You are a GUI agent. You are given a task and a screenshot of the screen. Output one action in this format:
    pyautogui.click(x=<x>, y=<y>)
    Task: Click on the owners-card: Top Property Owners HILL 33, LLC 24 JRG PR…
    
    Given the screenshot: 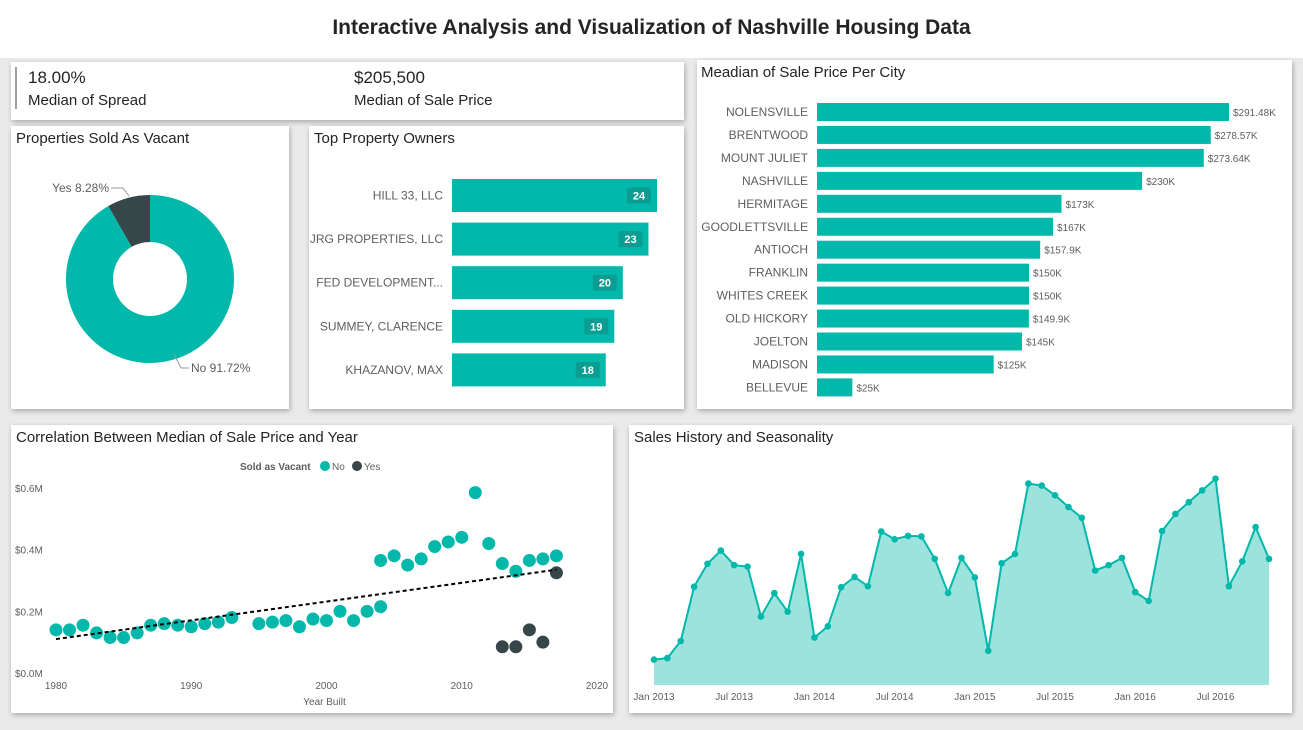 What is the action you would take?
    pyautogui.click(x=496, y=267)
    